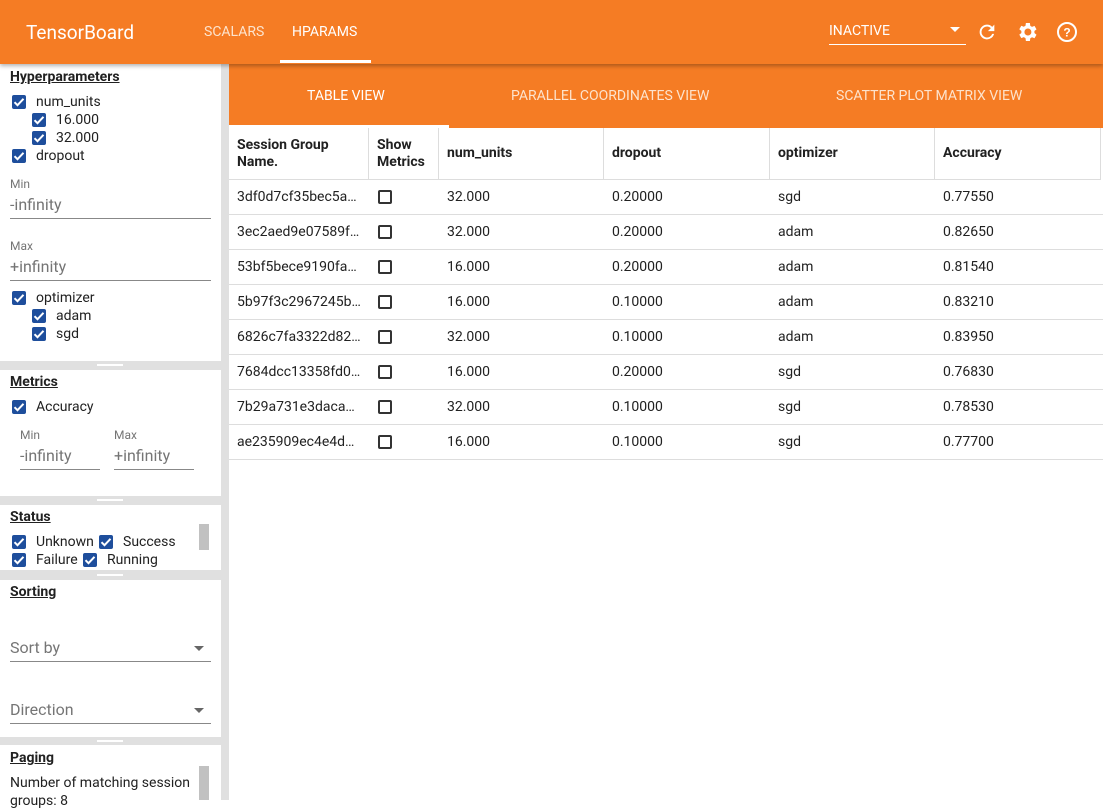 The image size is (1103, 810). What do you see at coordinates (346, 96) in the screenshot?
I see `view-tab: TABLE VIEW` at bounding box center [346, 96].